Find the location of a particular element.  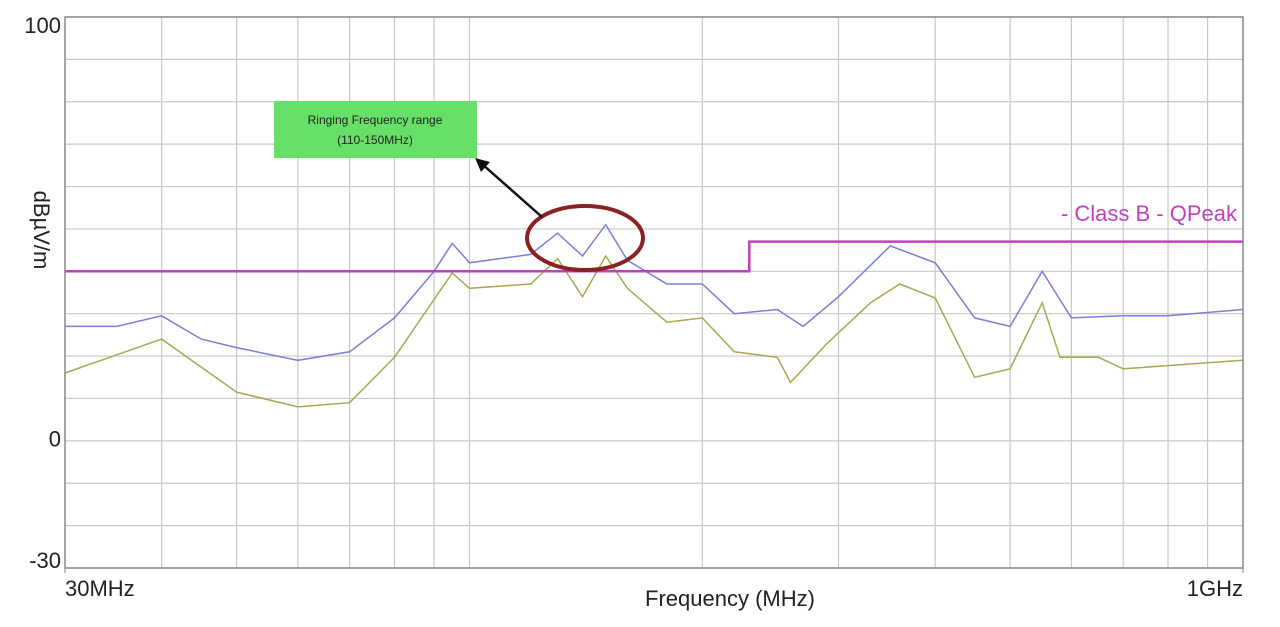

highlight-ellipse is located at coordinates (585, 238).